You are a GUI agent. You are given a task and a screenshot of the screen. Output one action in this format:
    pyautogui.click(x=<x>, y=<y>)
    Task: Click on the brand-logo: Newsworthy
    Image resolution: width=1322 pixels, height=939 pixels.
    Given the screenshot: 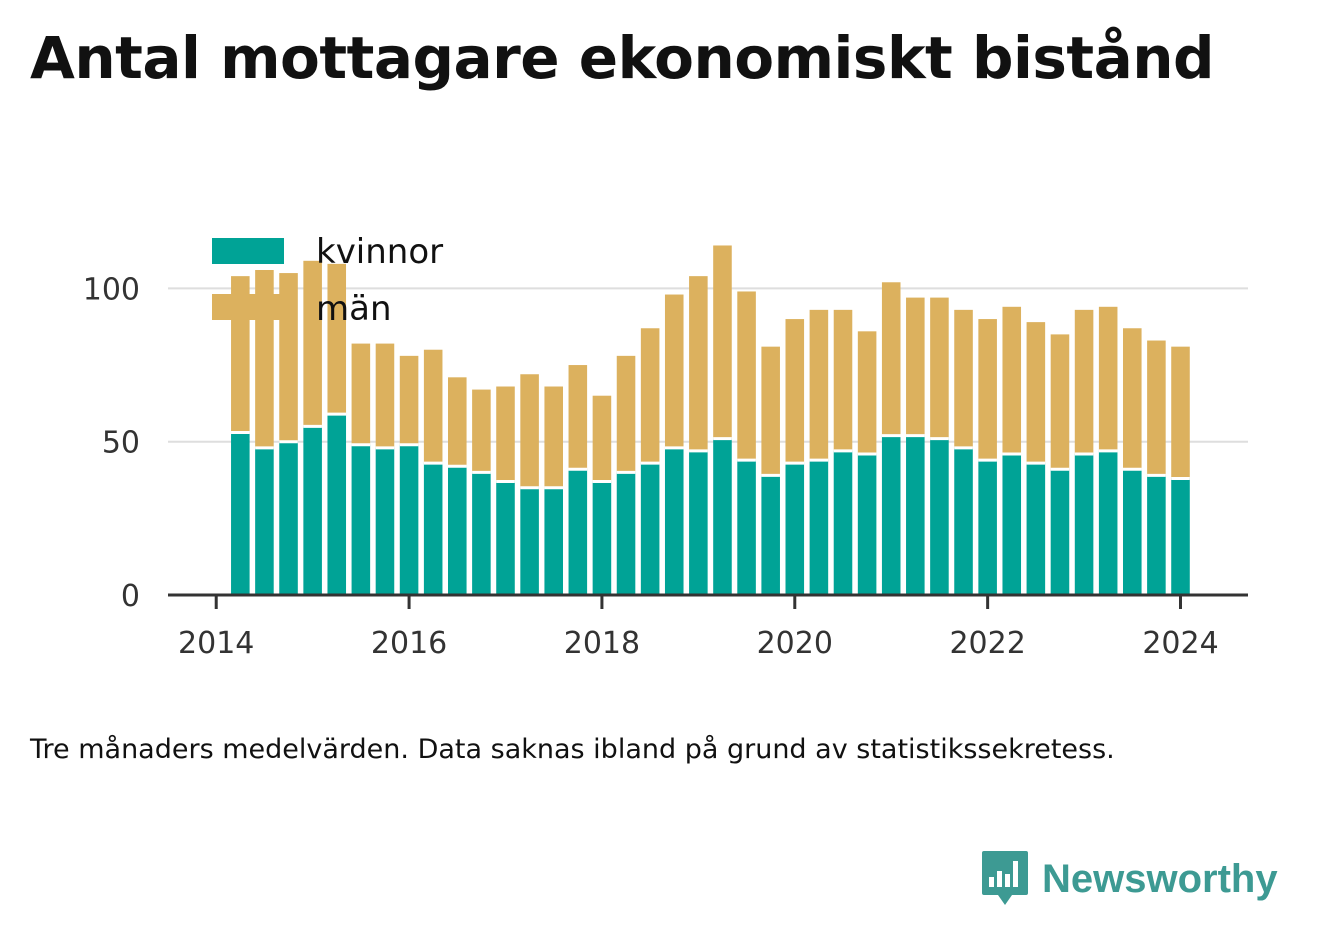 What is the action you would take?
    pyautogui.click(x=1129, y=879)
    